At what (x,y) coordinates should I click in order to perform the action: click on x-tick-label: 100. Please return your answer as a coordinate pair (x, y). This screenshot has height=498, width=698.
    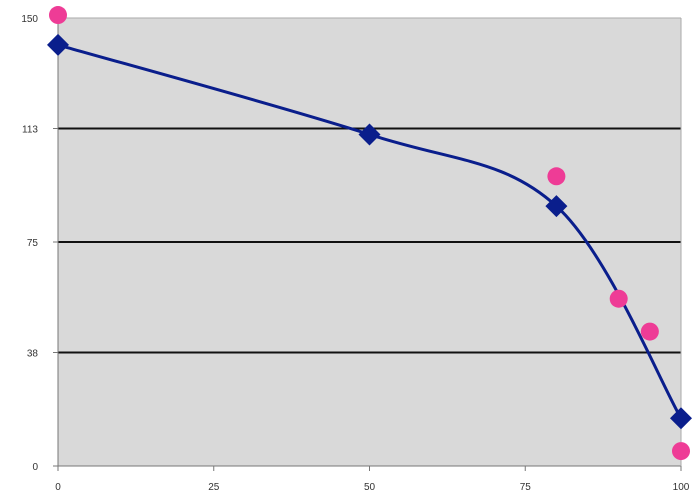
    Looking at the image, I should click on (681, 487).